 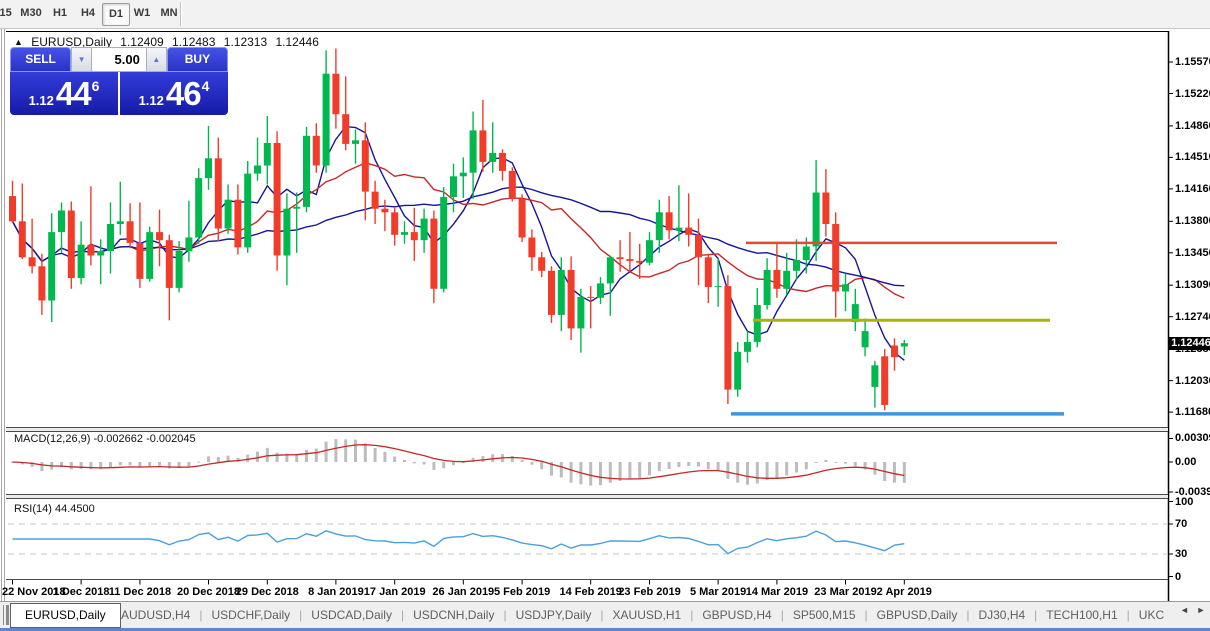 I want to click on price-axis-label: 1.14510, so click(x=1192, y=157).